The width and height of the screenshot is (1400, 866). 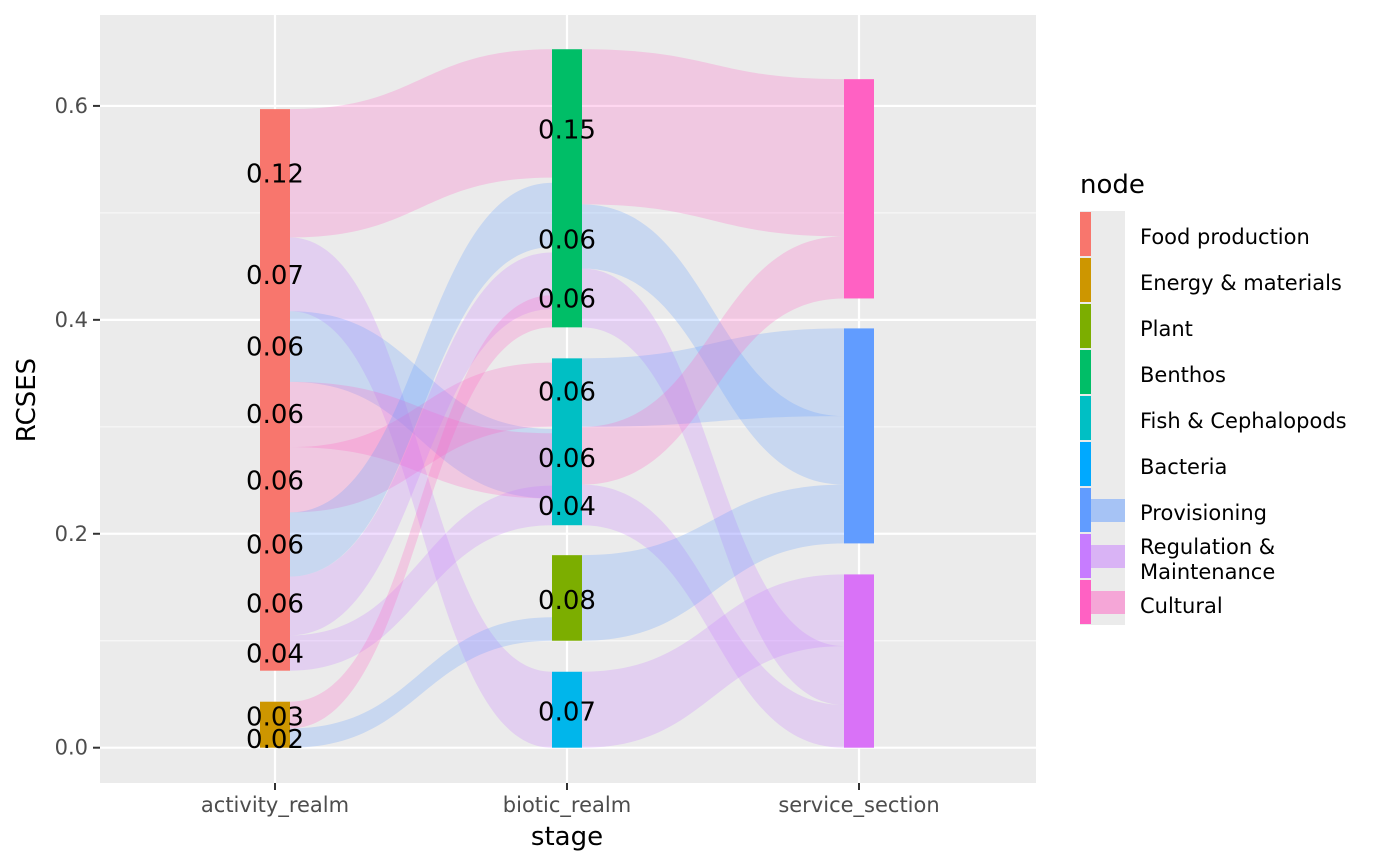 I want to click on legend-item-bacteria: Bacteria, so click(x=1153, y=464).